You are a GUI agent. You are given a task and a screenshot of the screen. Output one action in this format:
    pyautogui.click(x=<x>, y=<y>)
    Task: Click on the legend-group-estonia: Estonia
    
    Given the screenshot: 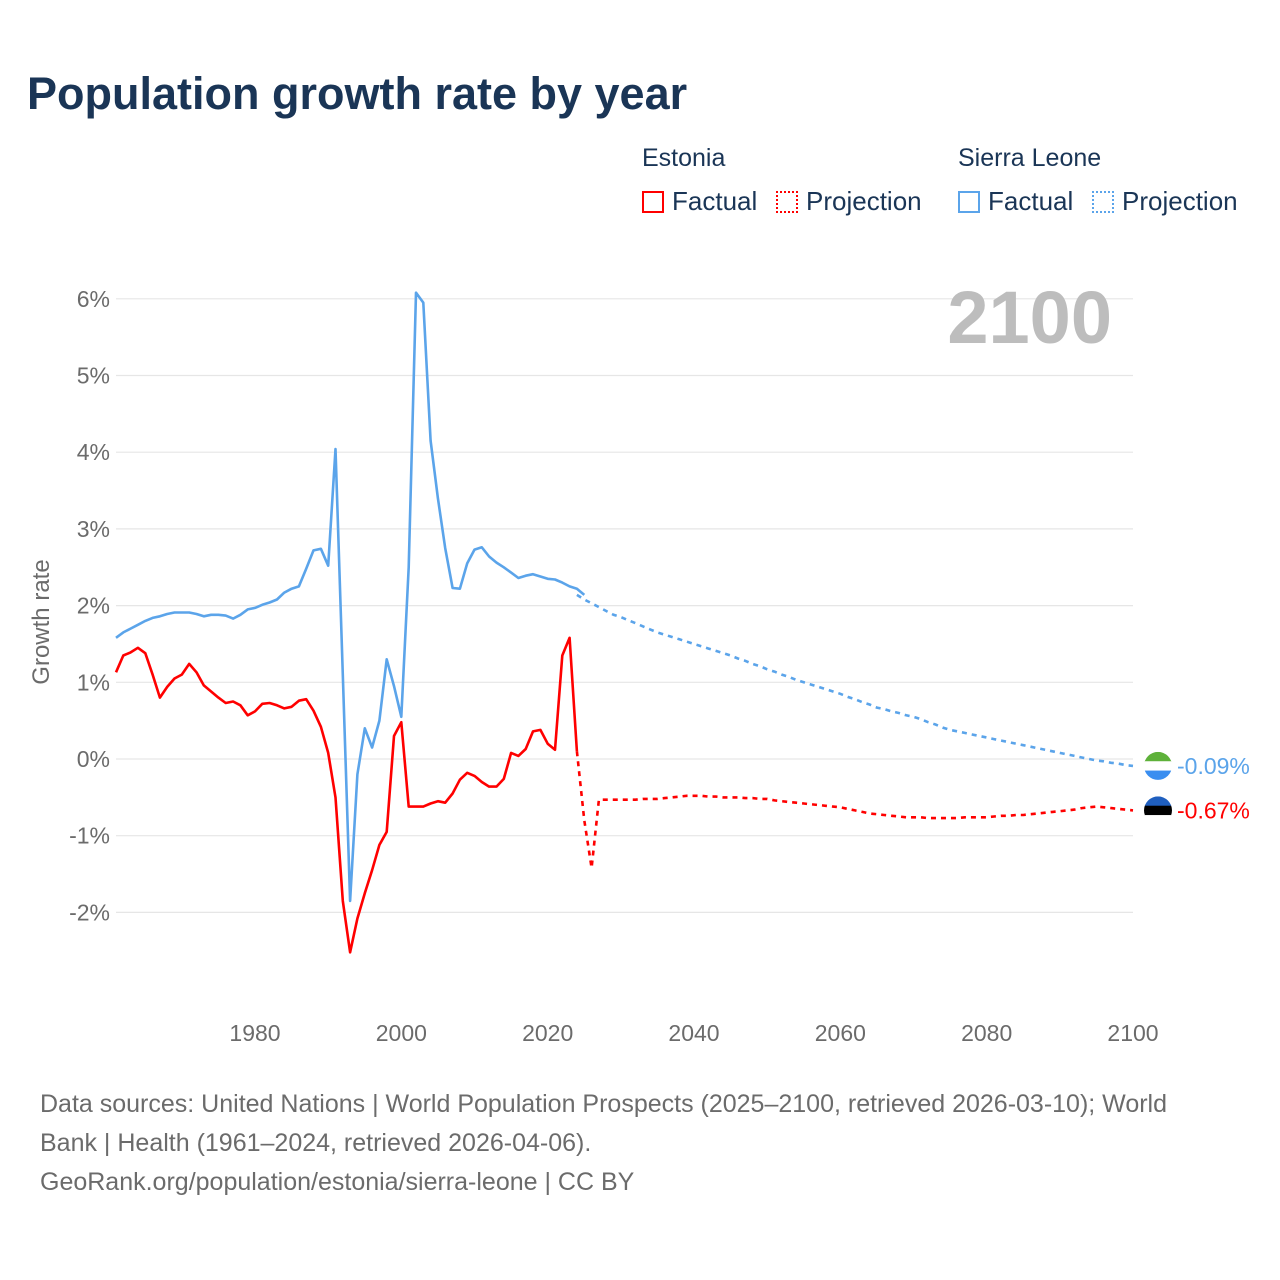 What is the action you would take?
    pyautogui.click(x=684, y=158)
    